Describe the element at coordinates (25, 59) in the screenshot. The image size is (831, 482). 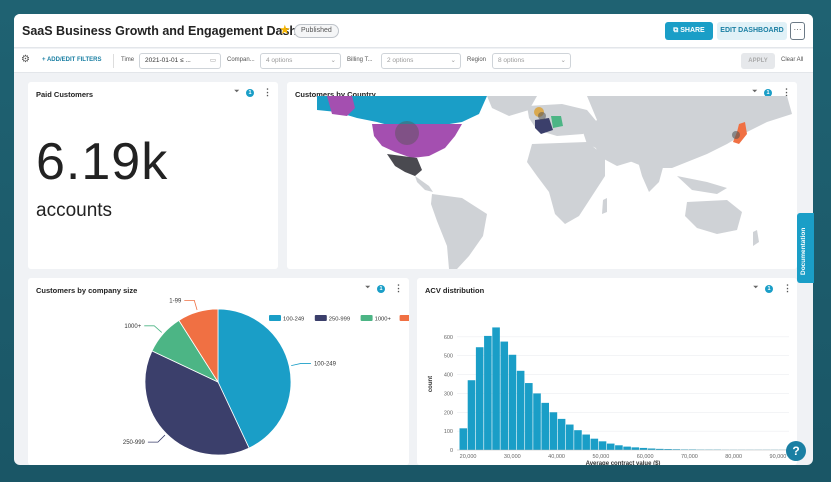
I see `gear-icon: ⚙` at that location.